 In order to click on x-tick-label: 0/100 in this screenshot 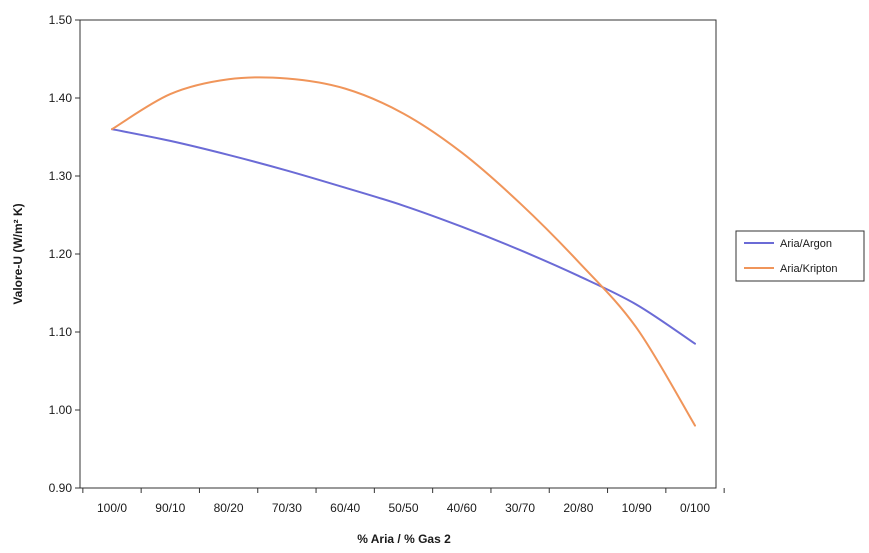, I will do `click(695, 508)`.